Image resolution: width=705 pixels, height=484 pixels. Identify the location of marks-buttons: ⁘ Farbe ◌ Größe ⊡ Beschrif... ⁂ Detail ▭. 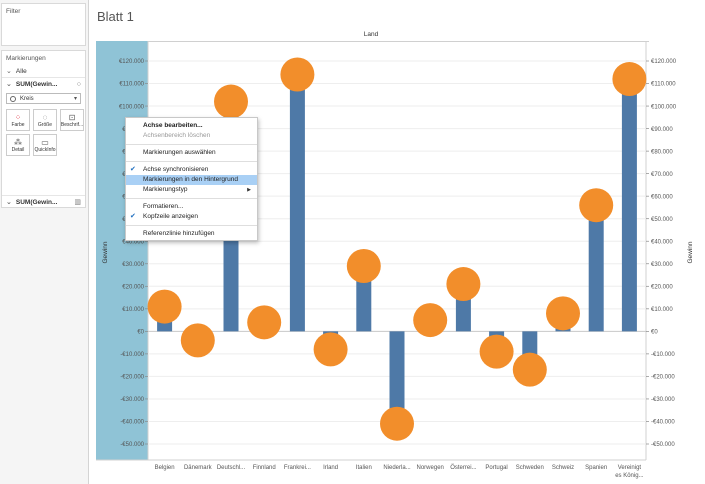
(43, 132).